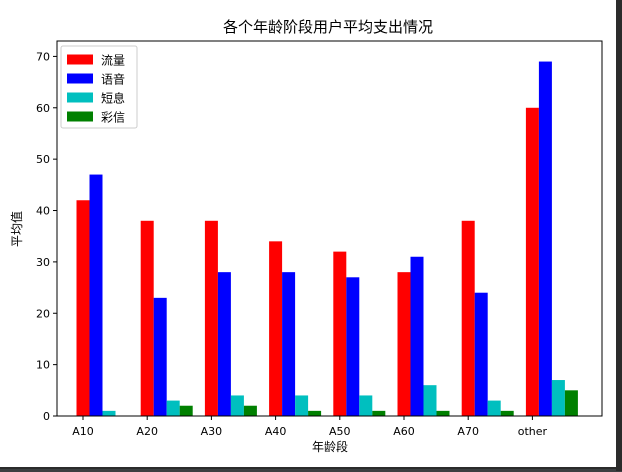 This screenshot has width=622, height=472. What do you see at coordinates (468, 431) in the screenshot?
I see `x-tick-label: A70` at bounding box center [468, 431].